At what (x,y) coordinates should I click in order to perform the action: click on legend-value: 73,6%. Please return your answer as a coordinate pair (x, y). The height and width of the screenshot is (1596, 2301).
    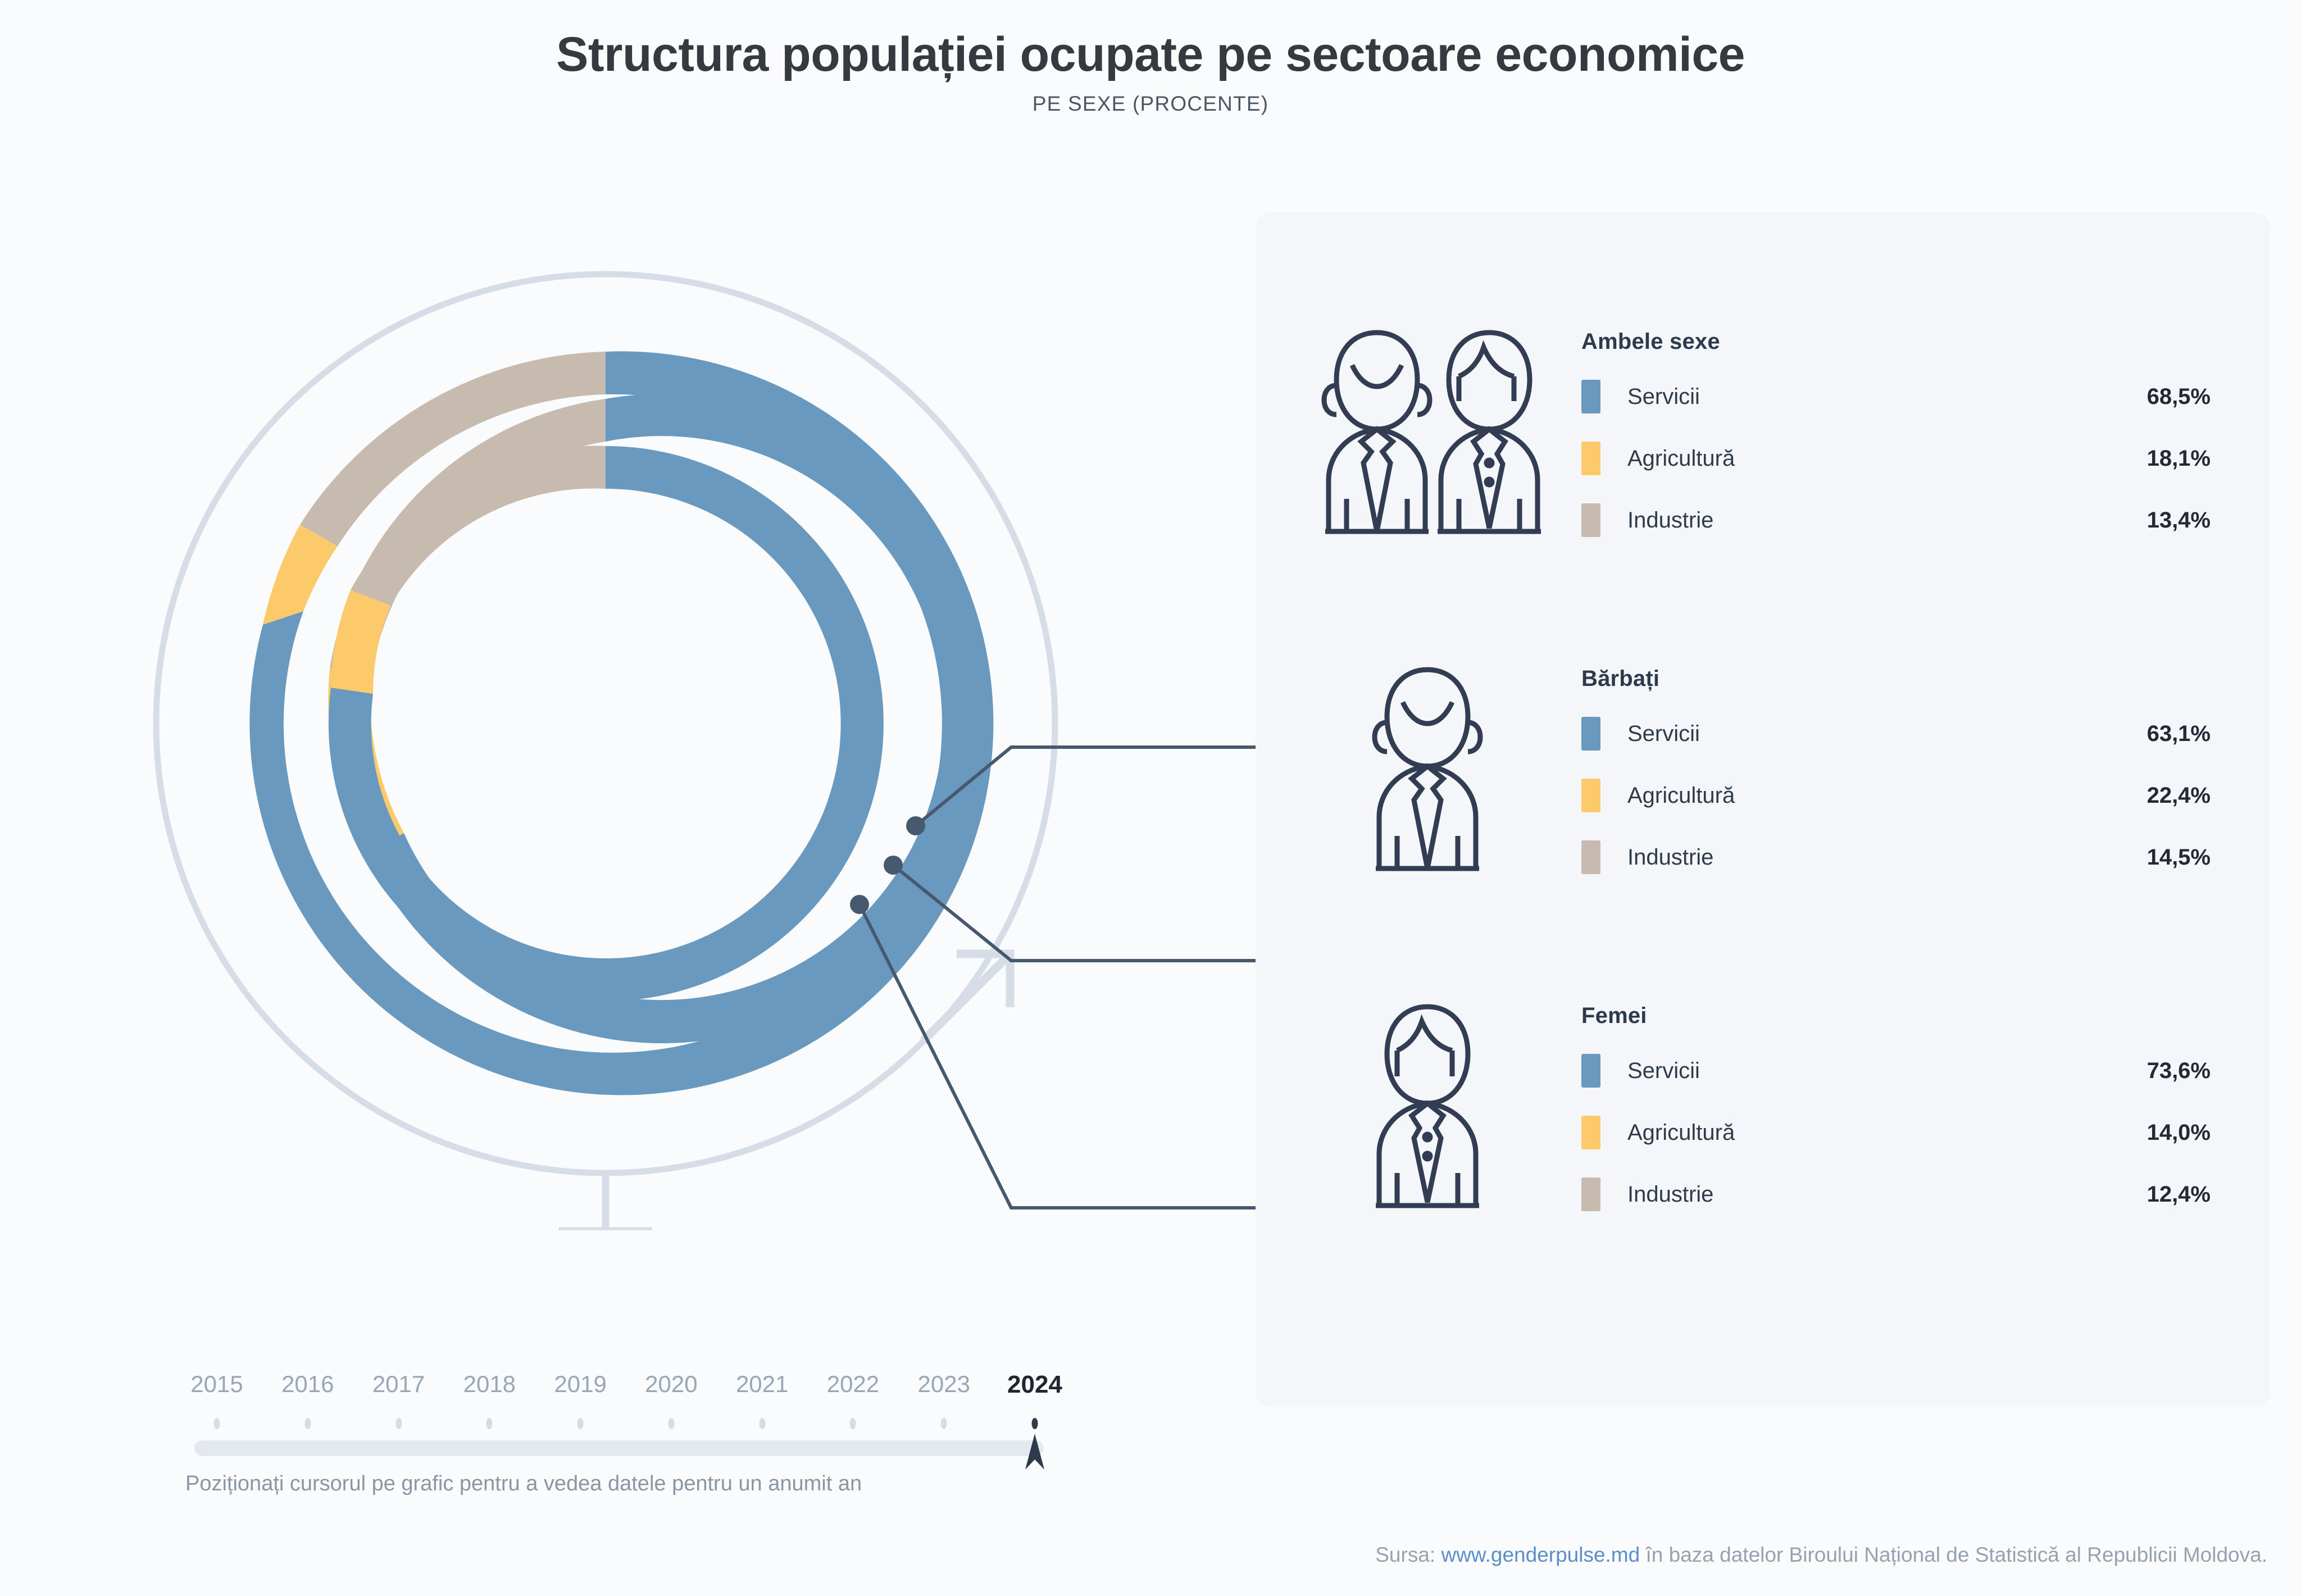
    Looking at the image, I should click on (2179, 1070).